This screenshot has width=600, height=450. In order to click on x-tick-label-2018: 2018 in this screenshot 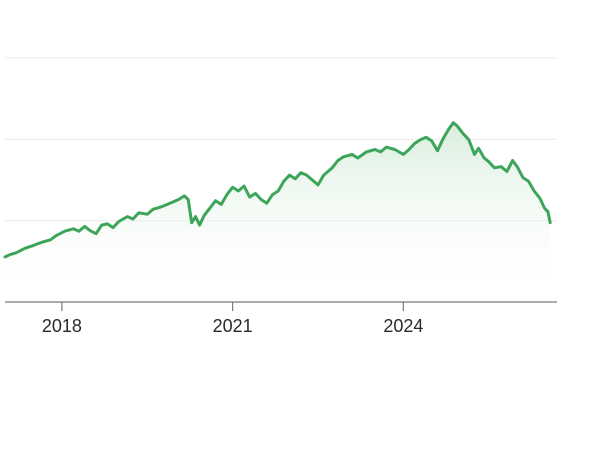, I will do `click(62, 326)`.